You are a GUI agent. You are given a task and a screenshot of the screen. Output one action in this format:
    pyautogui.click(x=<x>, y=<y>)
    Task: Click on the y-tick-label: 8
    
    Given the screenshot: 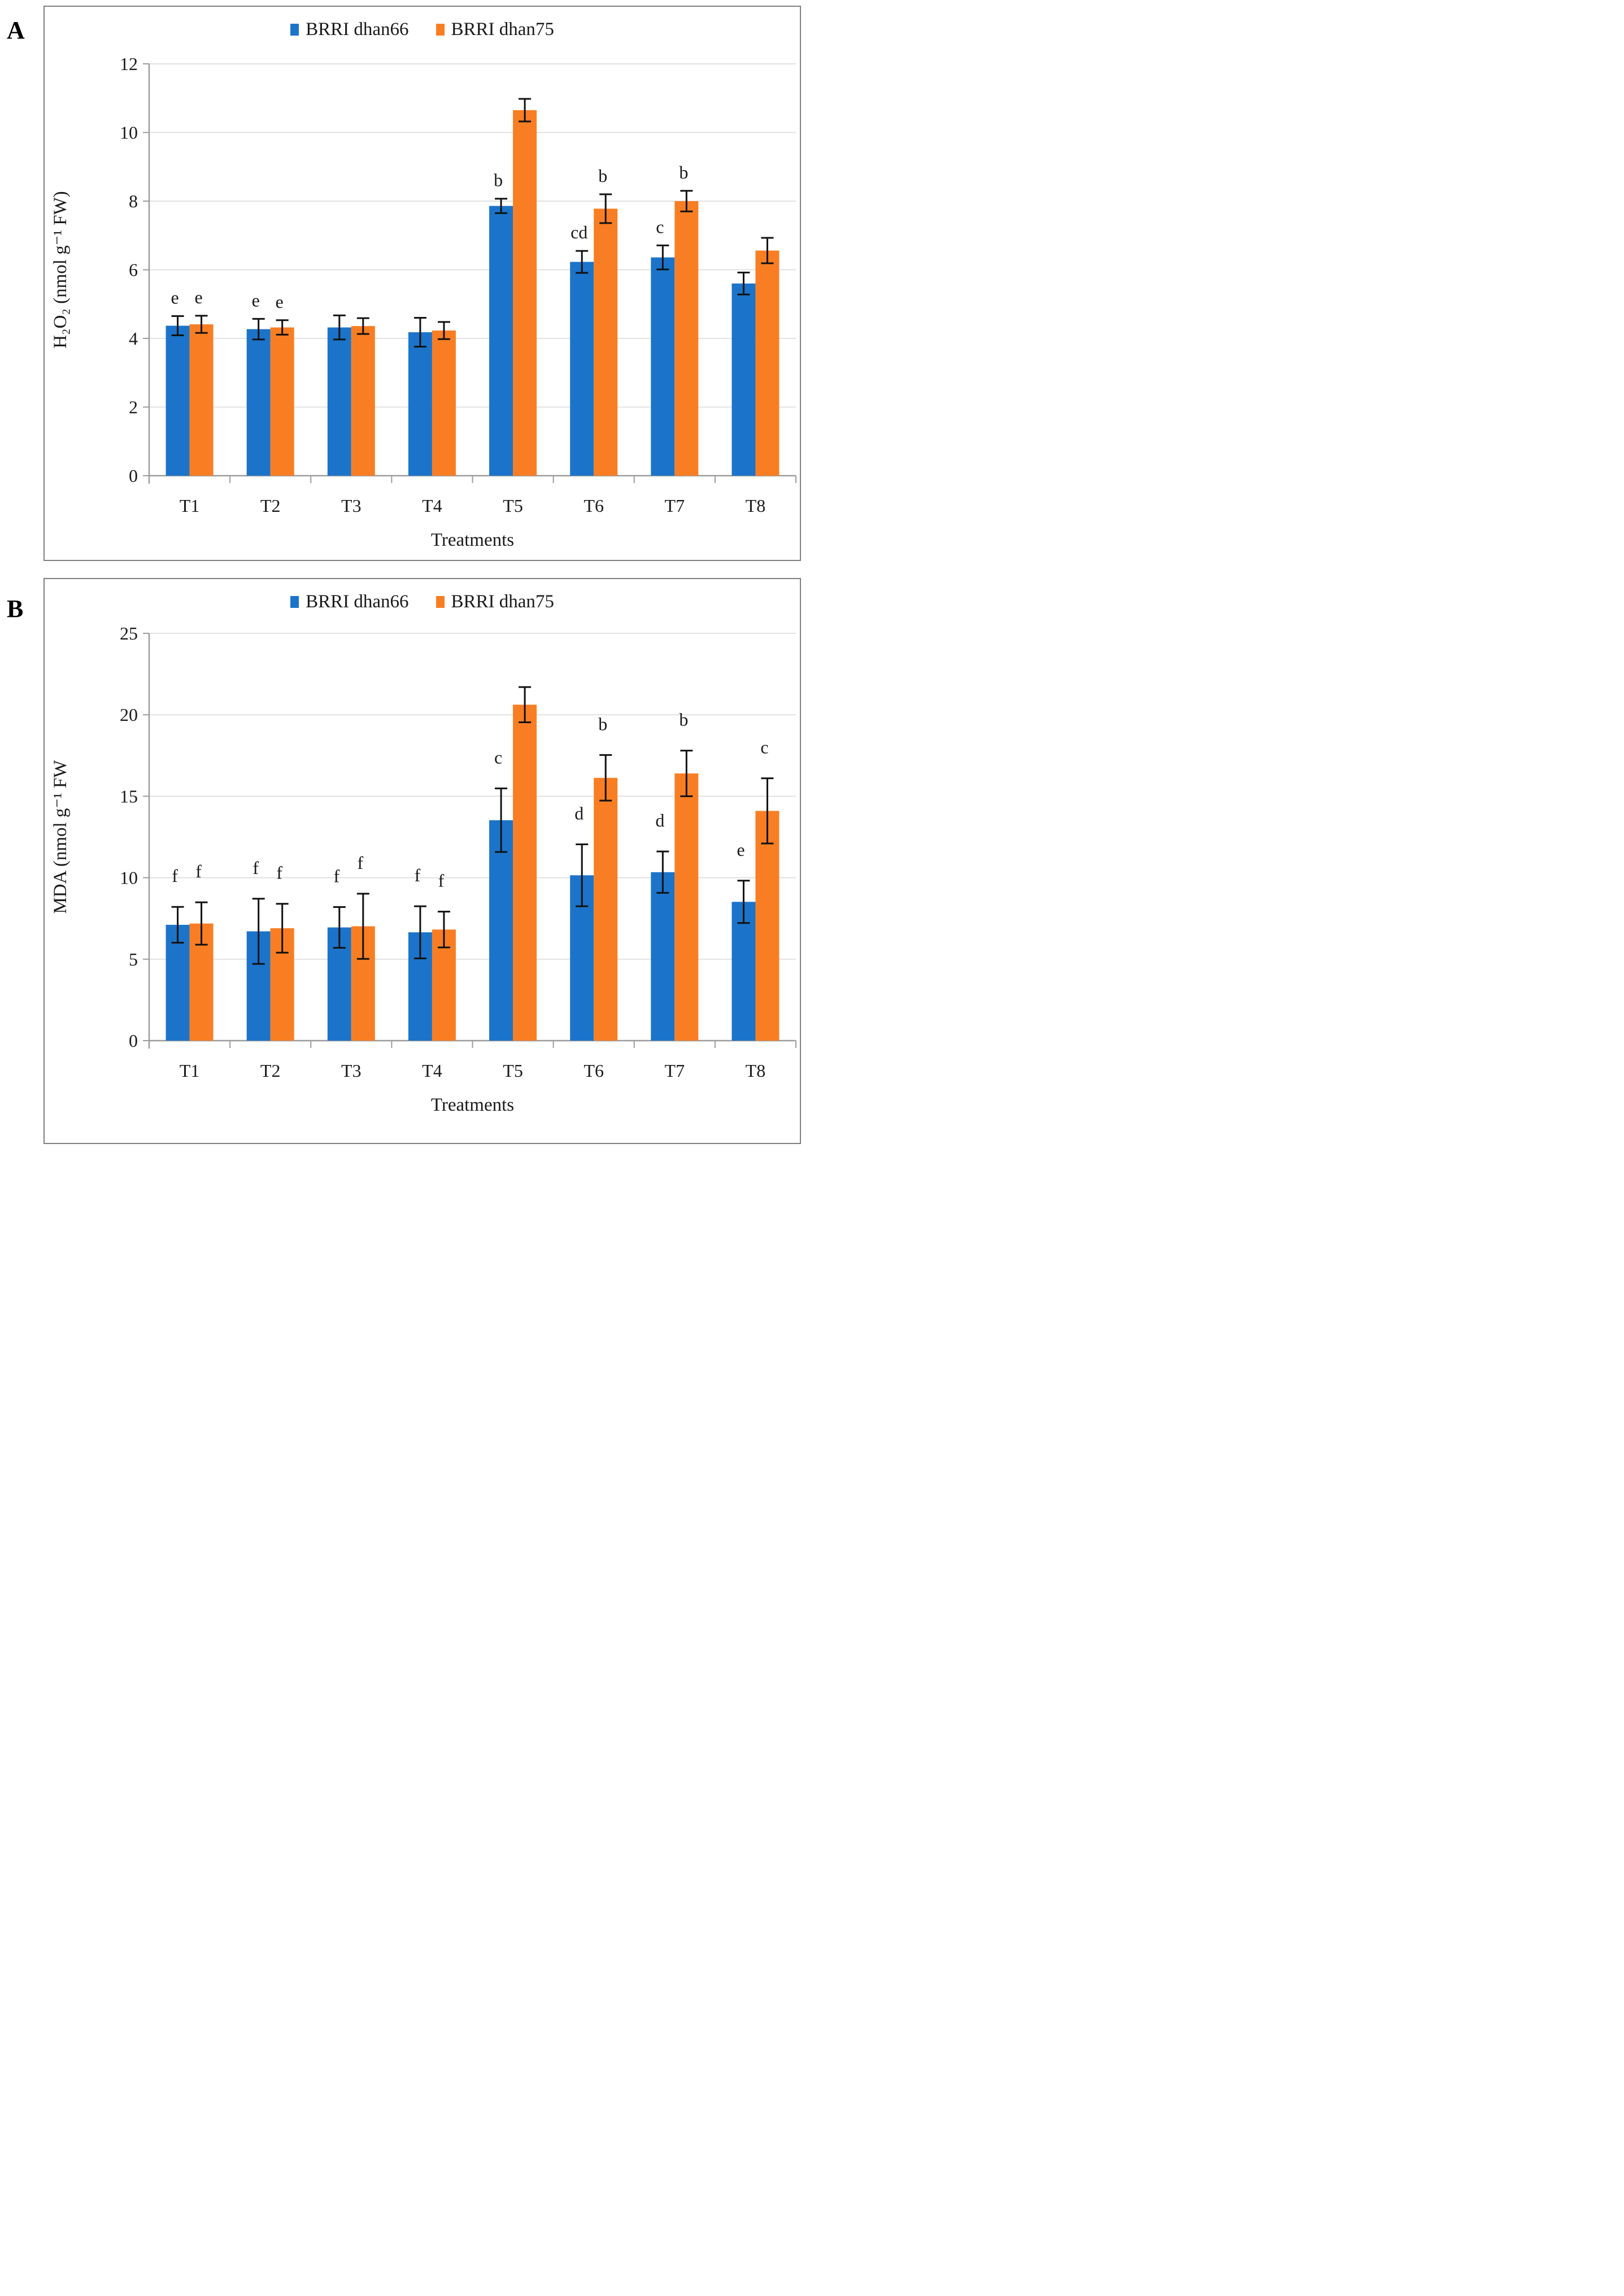 What is the action you would take?
    pyautogui.click(x=133, y=201)
    